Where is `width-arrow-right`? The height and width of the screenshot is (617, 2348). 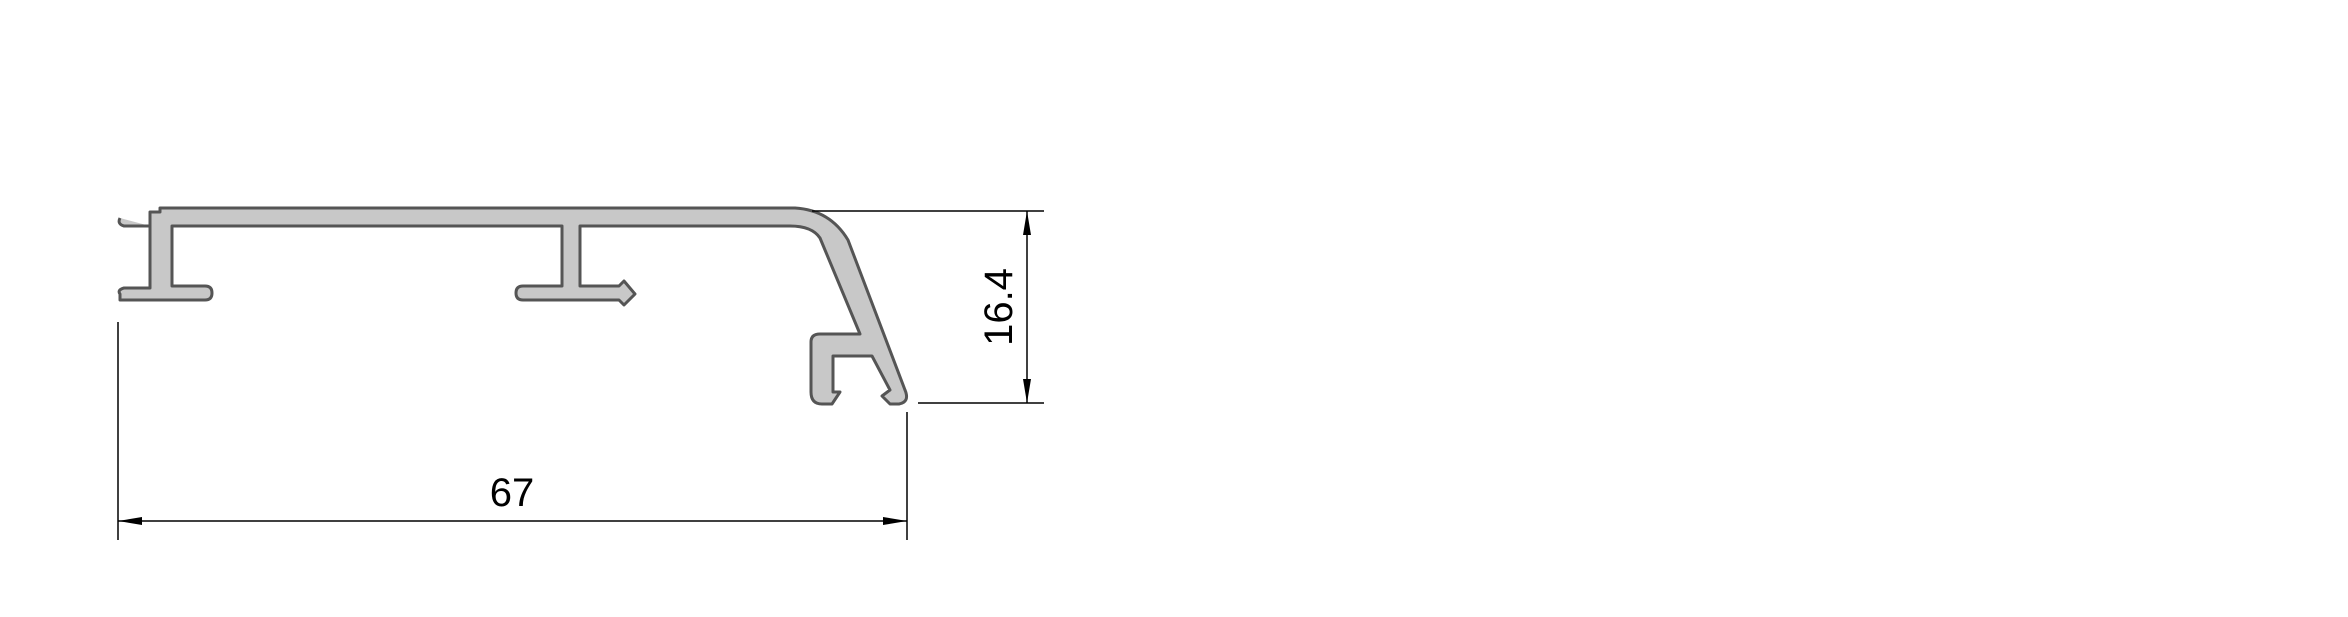 width-arrow-right is located at coordinates (895, 521).